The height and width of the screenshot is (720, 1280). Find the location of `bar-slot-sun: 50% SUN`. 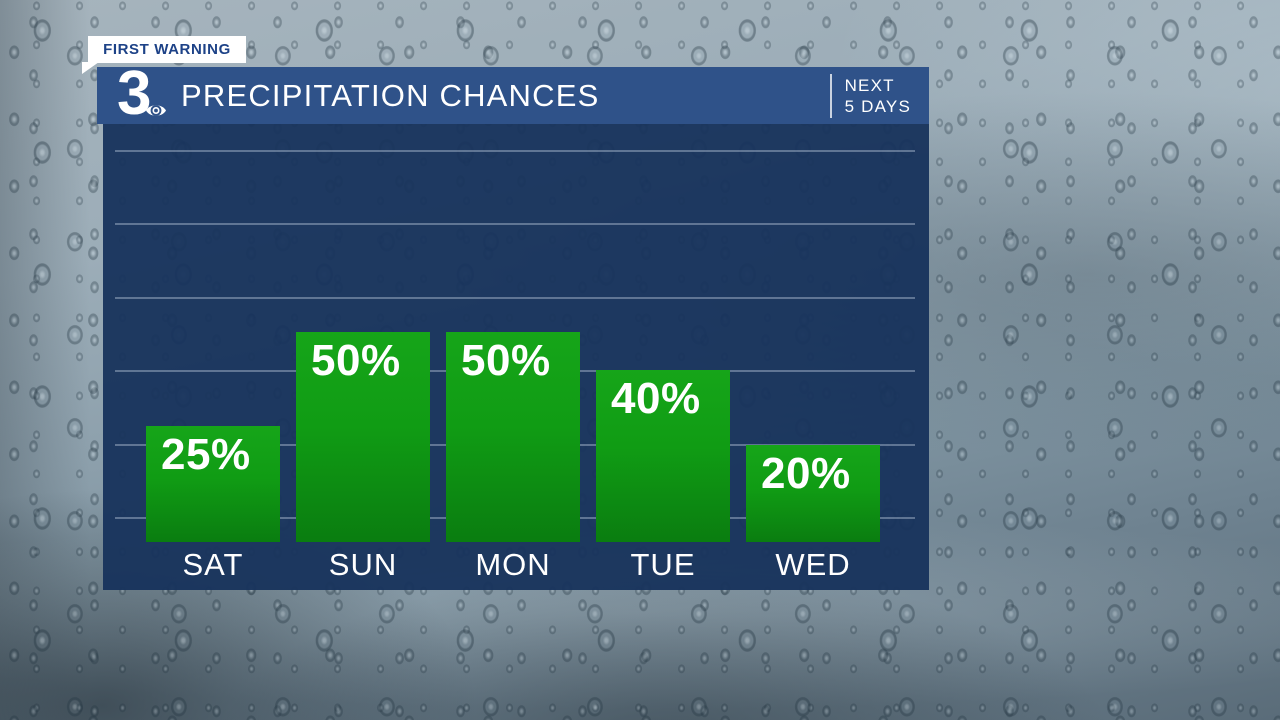

bar-slot-sun: 50% SUN is located at coordinates (363, 357).